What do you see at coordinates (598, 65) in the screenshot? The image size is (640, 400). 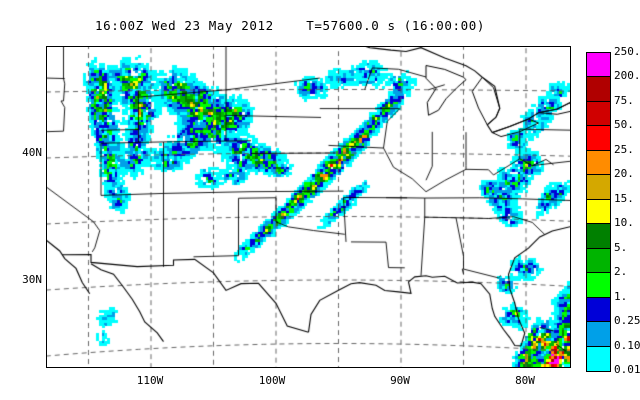 I see `colorbar-band-magenta` at bounding box center [598, 65].